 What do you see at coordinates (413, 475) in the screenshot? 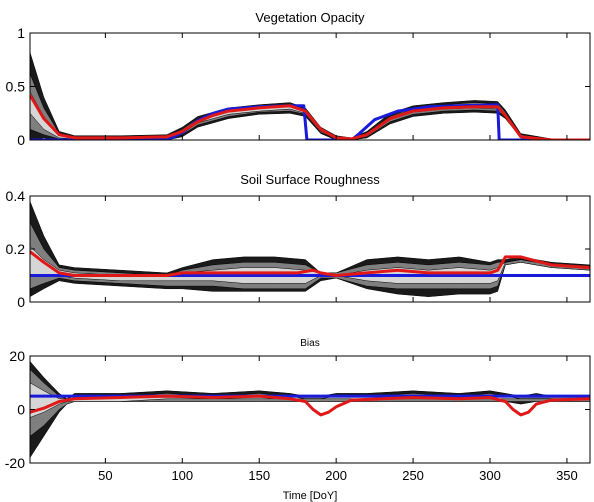
I see `bias-xtick-label: 250` at bounding box center [413, 475].